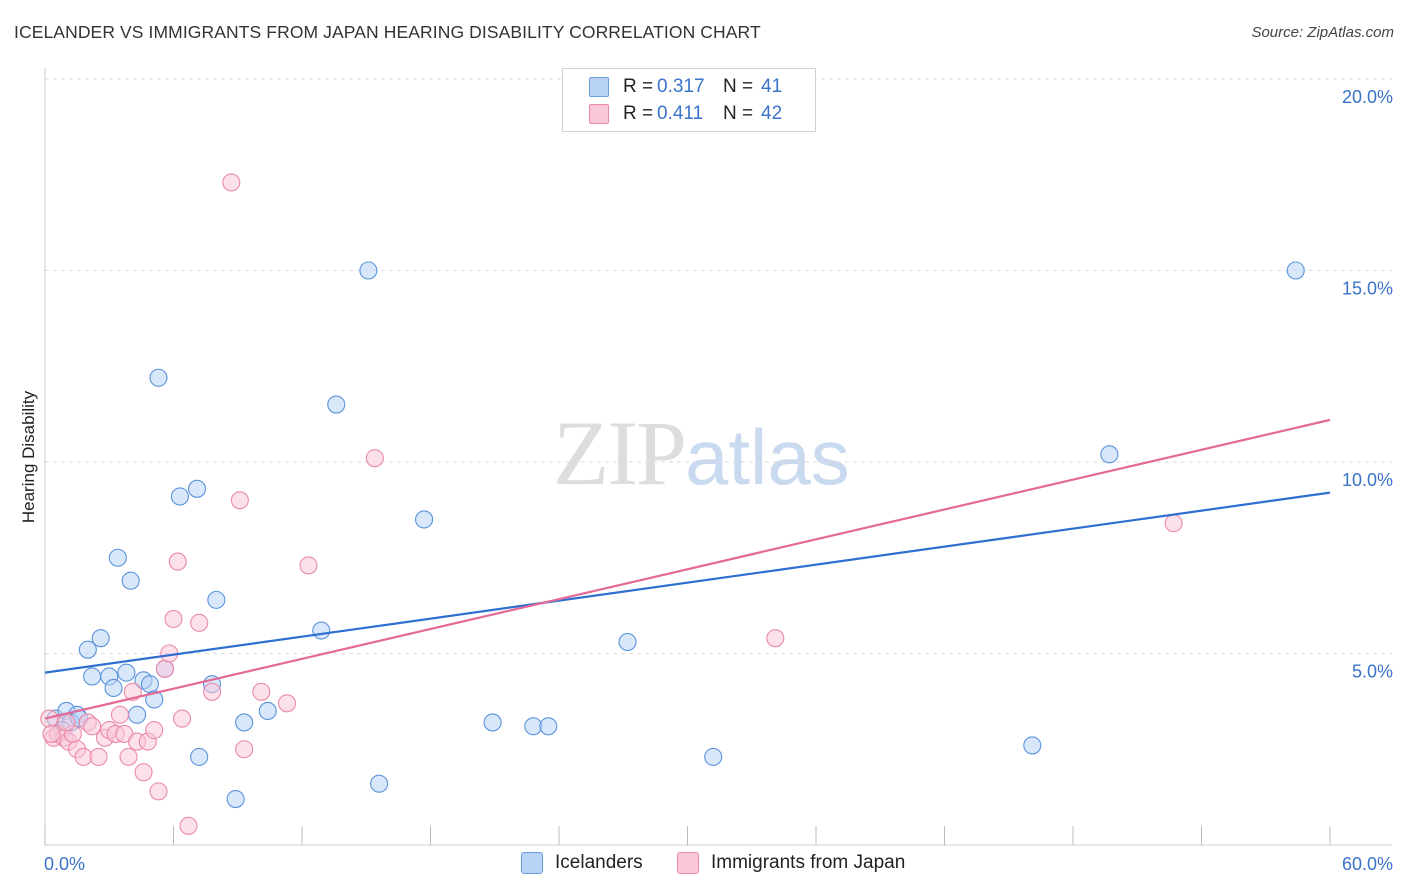  I want to click on legend-r-value: 0.411, so click(680, 113).